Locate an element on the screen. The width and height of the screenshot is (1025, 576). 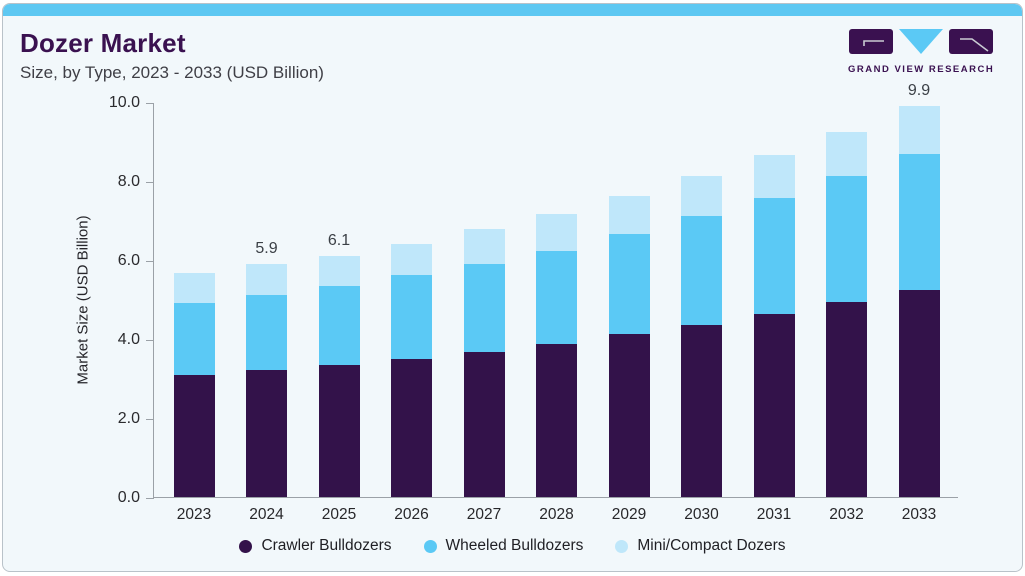
bar-group-2029 is located at coordinates (629, 346).